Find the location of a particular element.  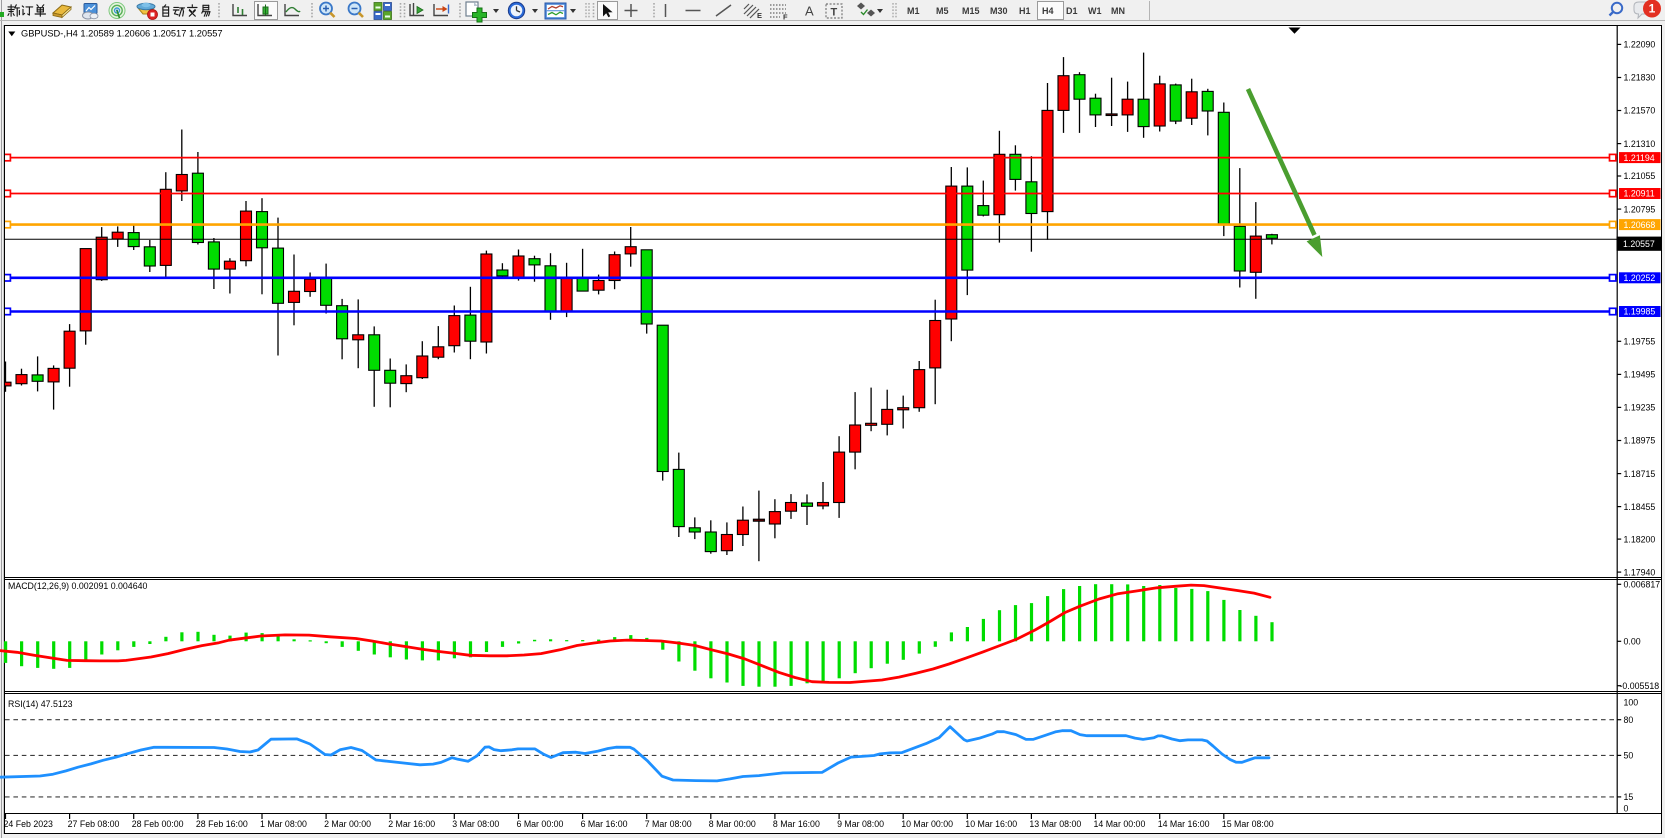

svg-text: 1.20911 is located at coordinates (1639, 194).